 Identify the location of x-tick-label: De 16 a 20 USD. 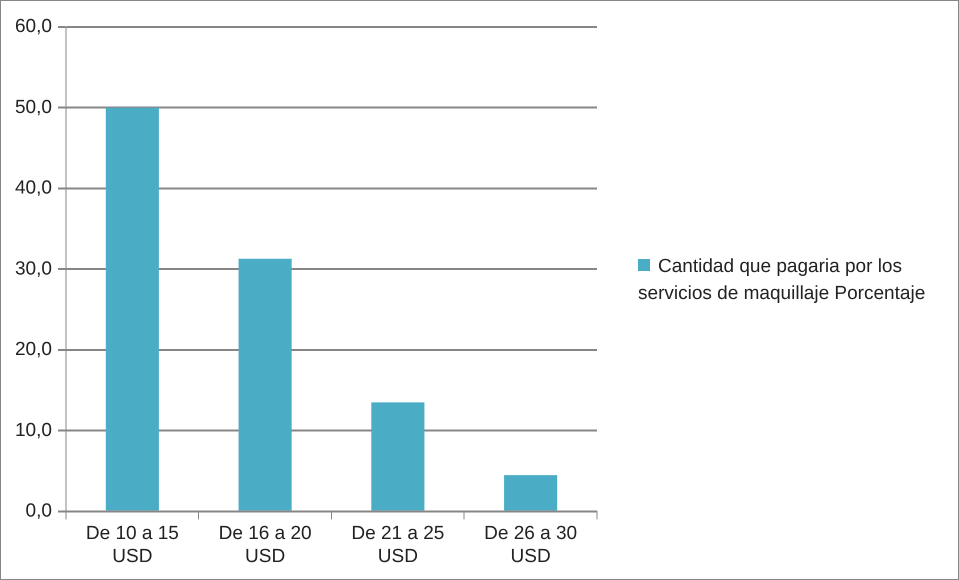
(265, 545).